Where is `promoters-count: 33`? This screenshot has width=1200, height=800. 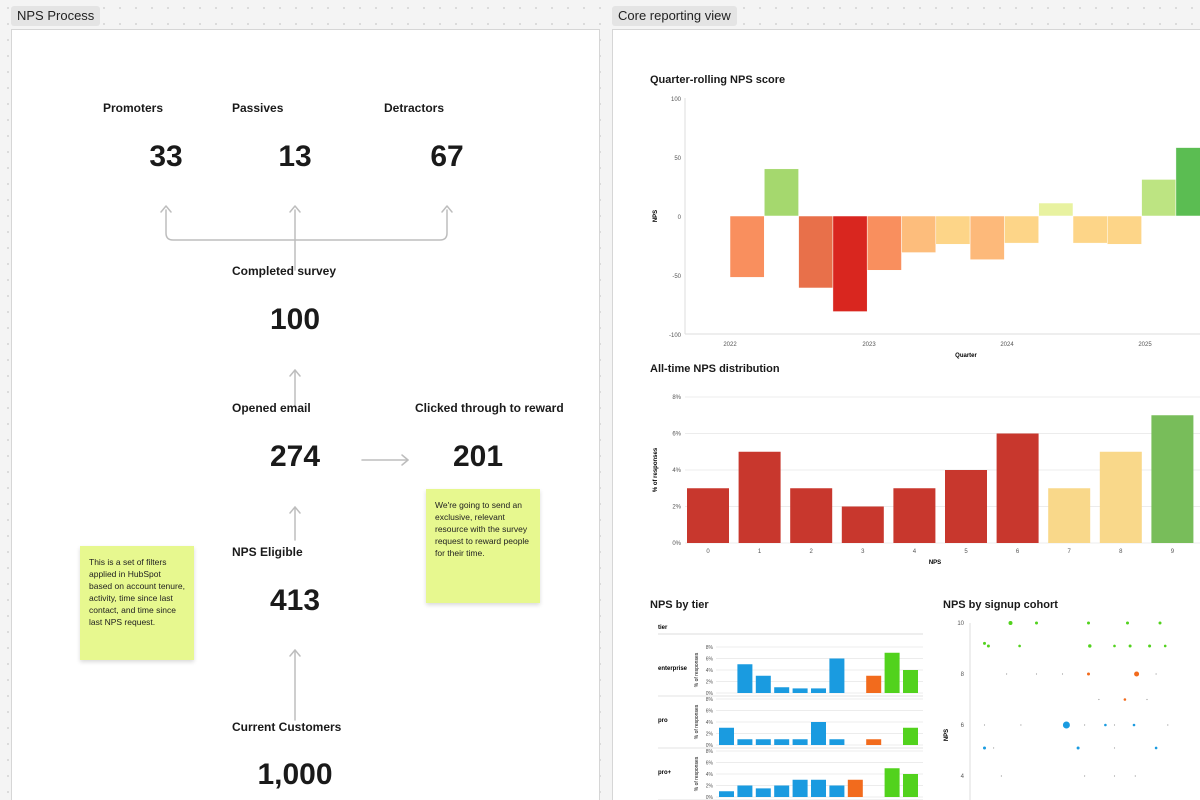
promoters-count: 33 is located at coordinates (166, 156).